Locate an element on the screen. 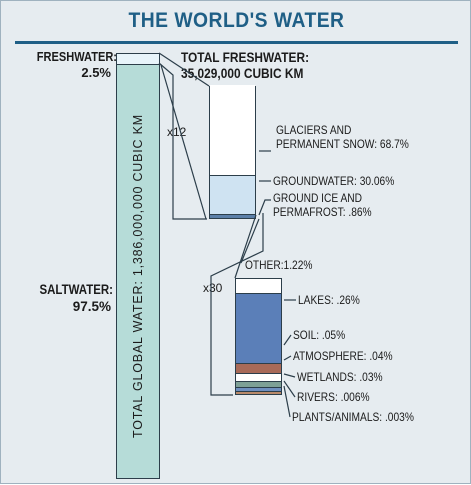 The height and width of the screenshot is (485, 471). freshwater-pct: 2.5% is located at coordinates (96, 72).